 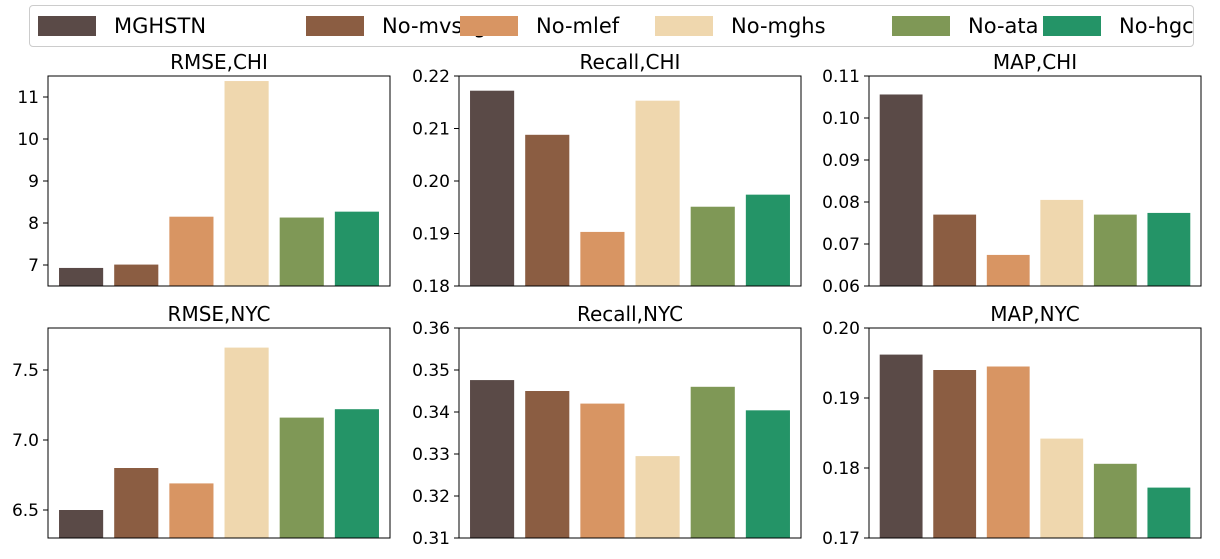 I want to click on y-tick-label: 0.34, so click(x=431, y=413).